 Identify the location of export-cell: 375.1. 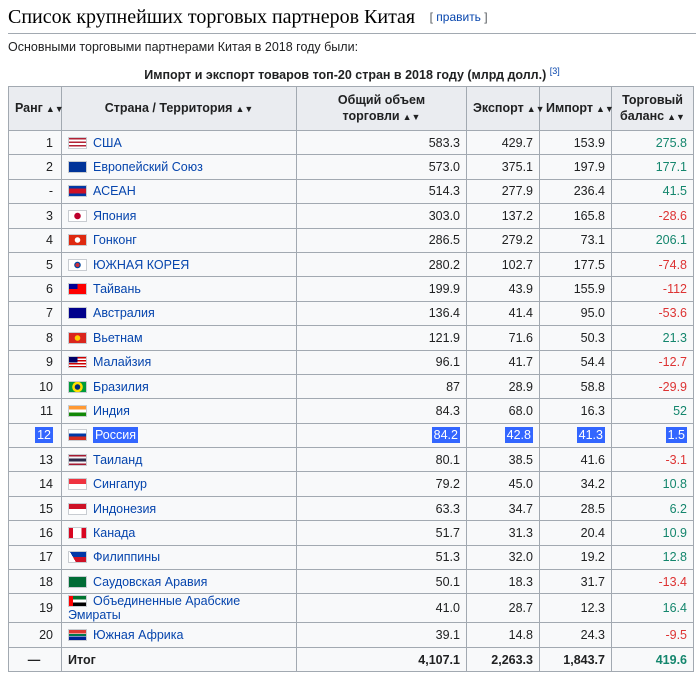
(503, 167).